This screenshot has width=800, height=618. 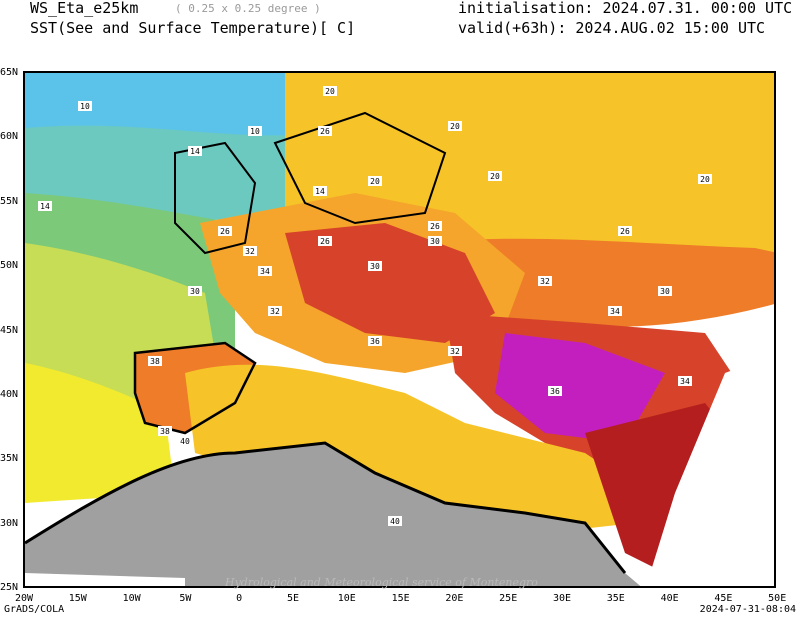 I want to click on lat-label: 25N, so click(x=9, y=588).